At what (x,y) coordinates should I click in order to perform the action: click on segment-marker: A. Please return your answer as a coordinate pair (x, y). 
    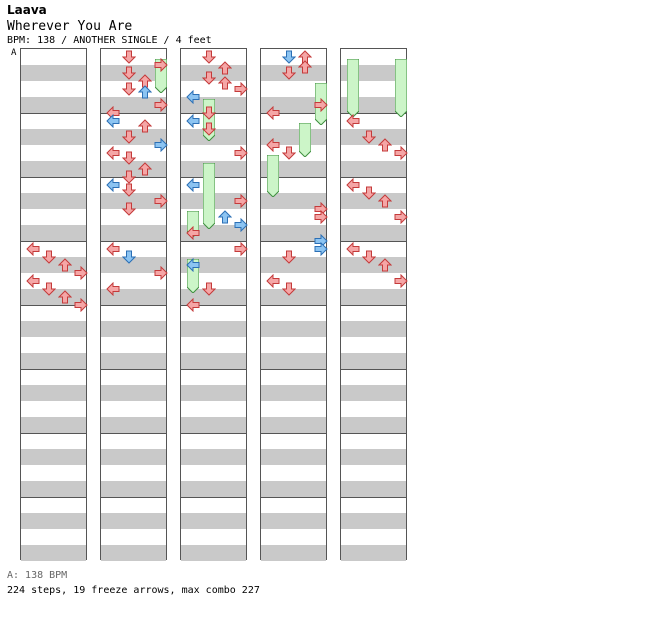
    Looking at the image, I should click on (14, 53).